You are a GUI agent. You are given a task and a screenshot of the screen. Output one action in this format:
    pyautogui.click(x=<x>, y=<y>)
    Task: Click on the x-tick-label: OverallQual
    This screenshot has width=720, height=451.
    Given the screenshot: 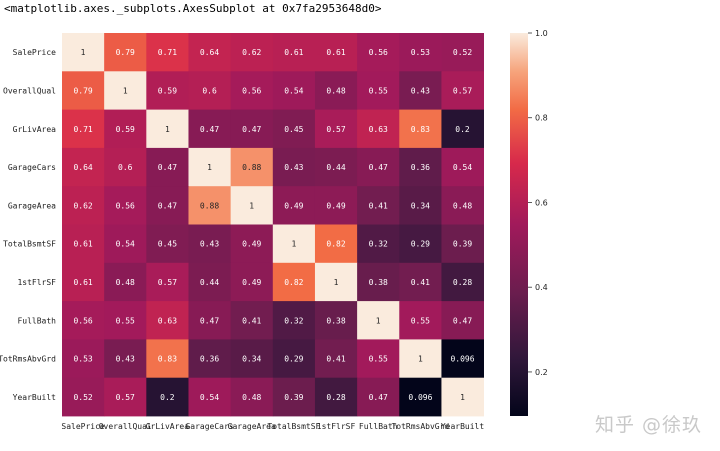 What is the action you would take?
    pyautogui.click(x=125, y=426)
    